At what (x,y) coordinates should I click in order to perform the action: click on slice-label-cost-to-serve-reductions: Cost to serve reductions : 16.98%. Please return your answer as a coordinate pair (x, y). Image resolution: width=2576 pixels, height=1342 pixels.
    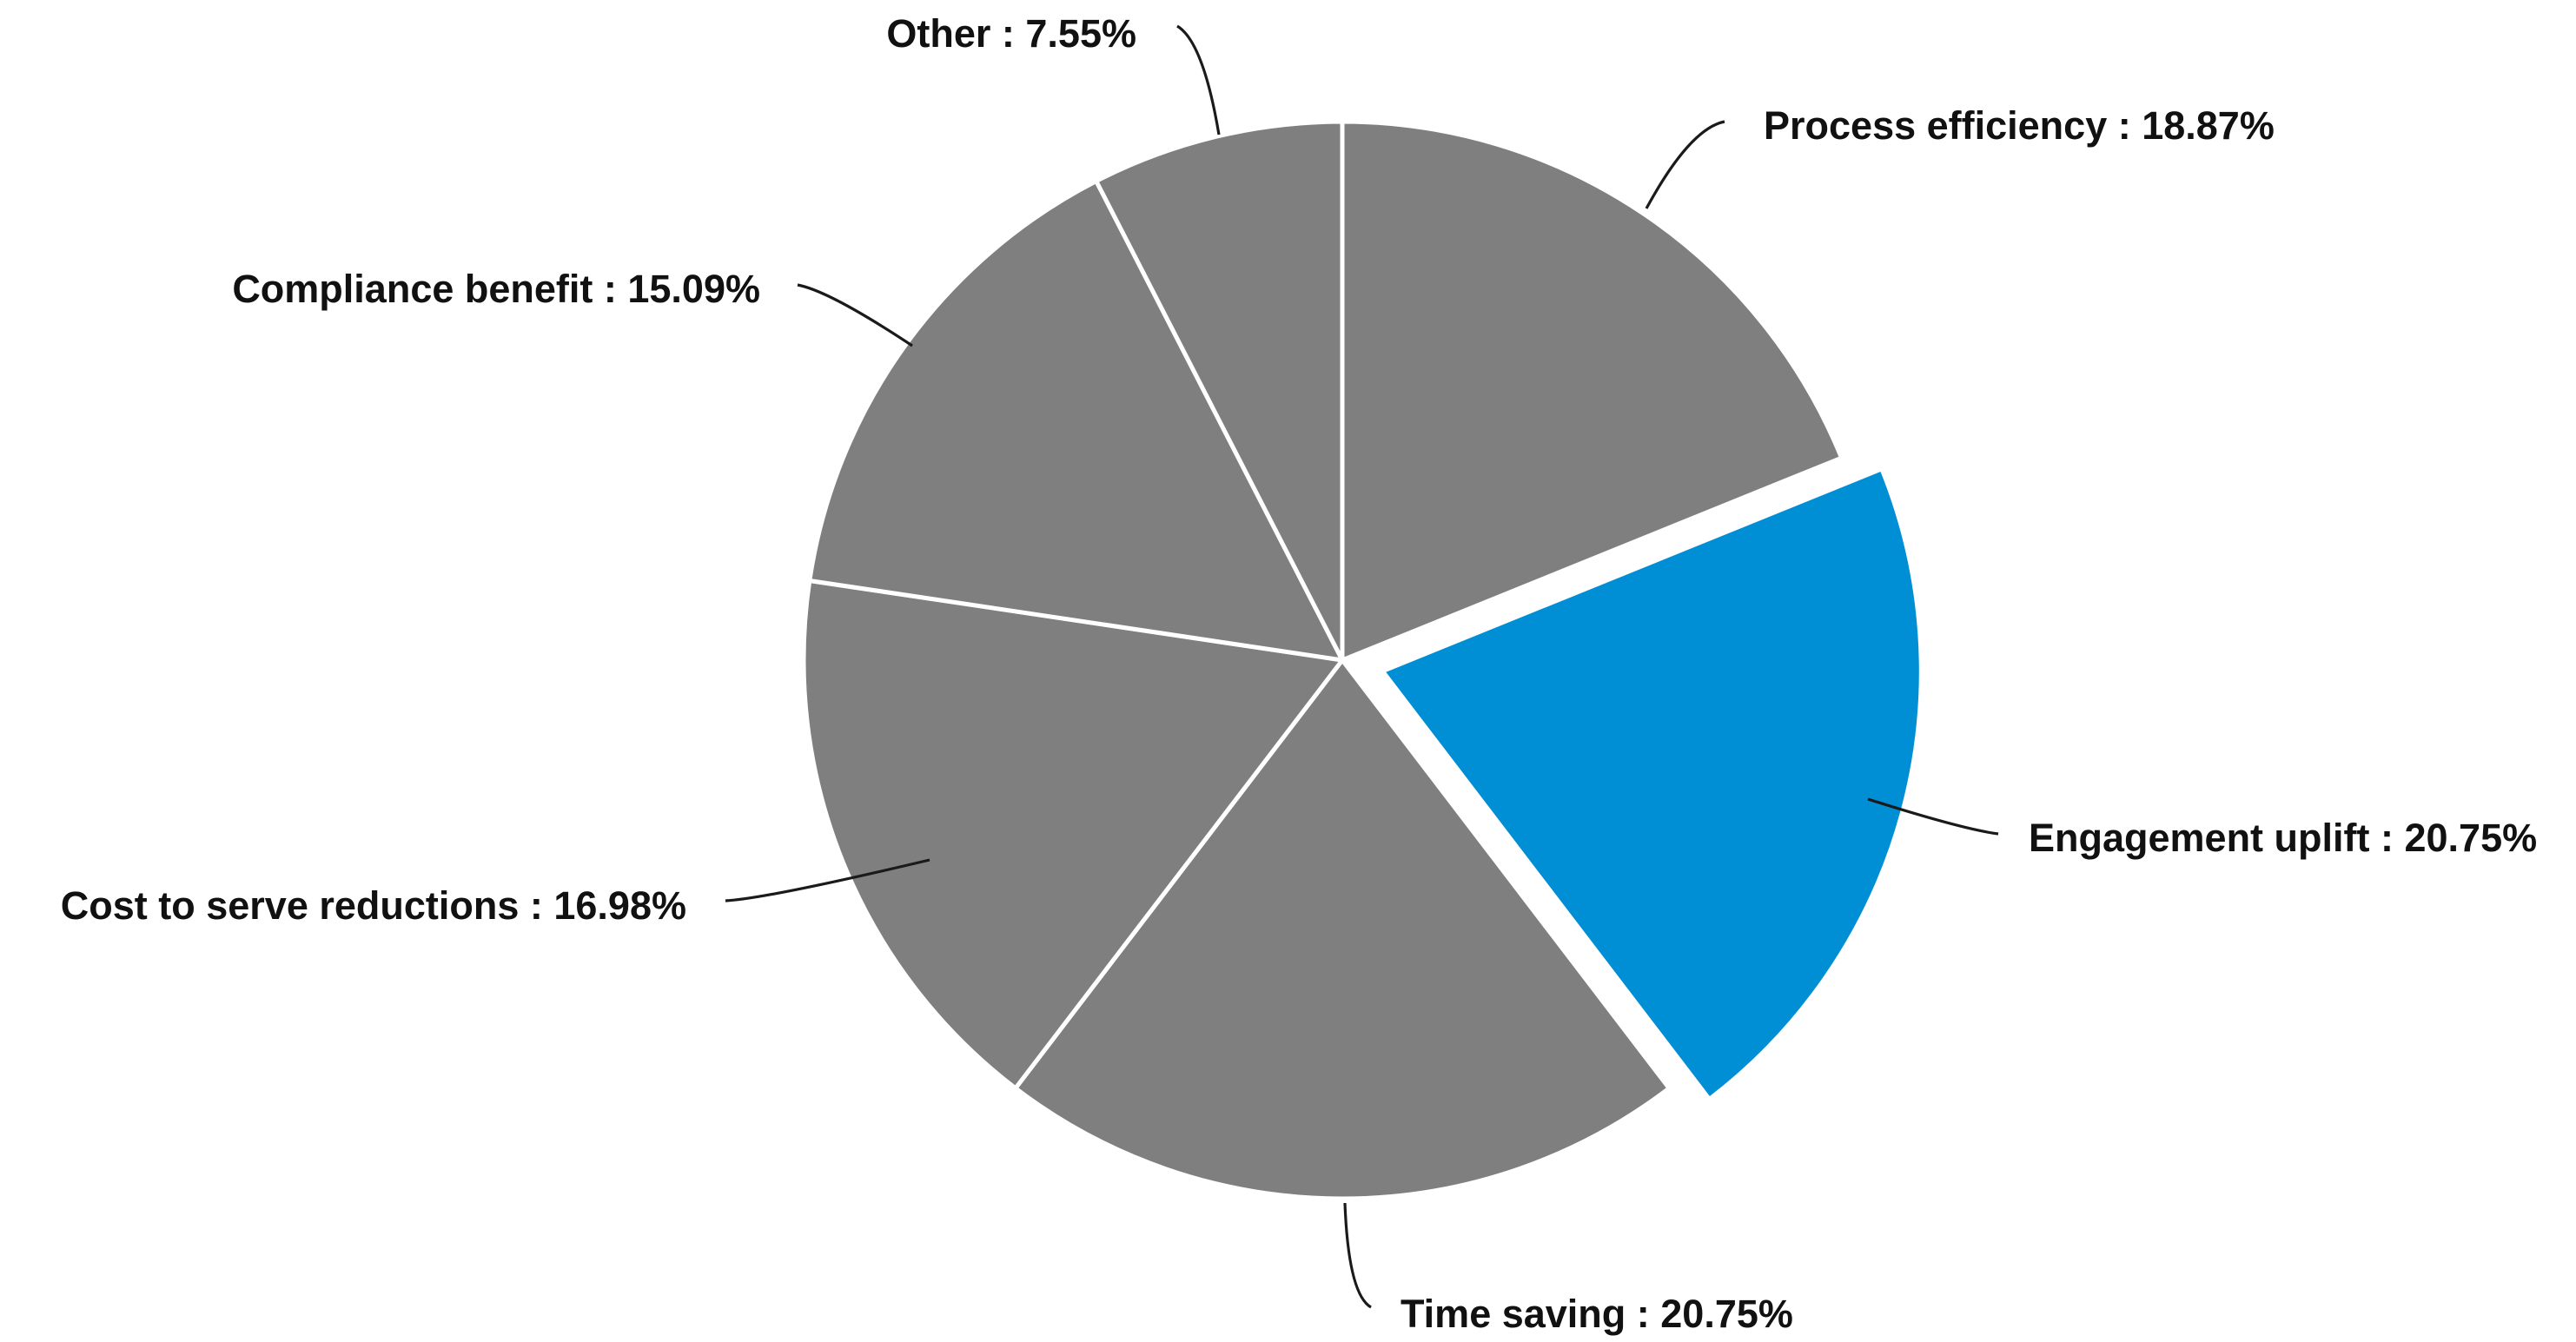
    Looking at the image, I should click on (373, 905).